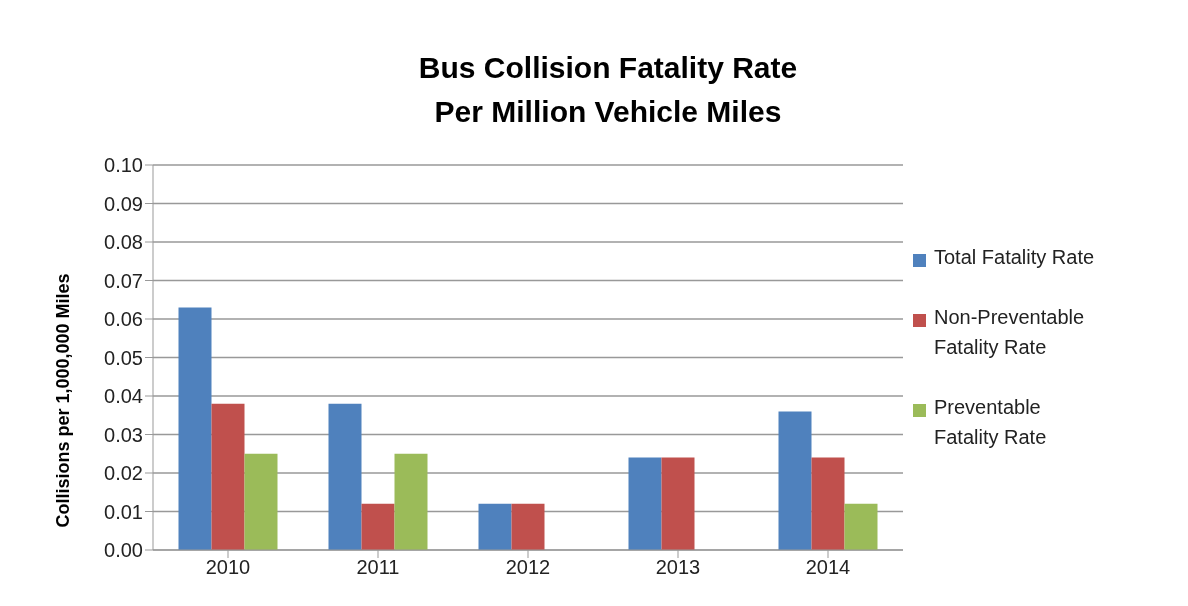  What do you see at coordinates (123, 473) in the screenshot?
I see `y-tick-label: 0.02` at bounding box center [123, 473].